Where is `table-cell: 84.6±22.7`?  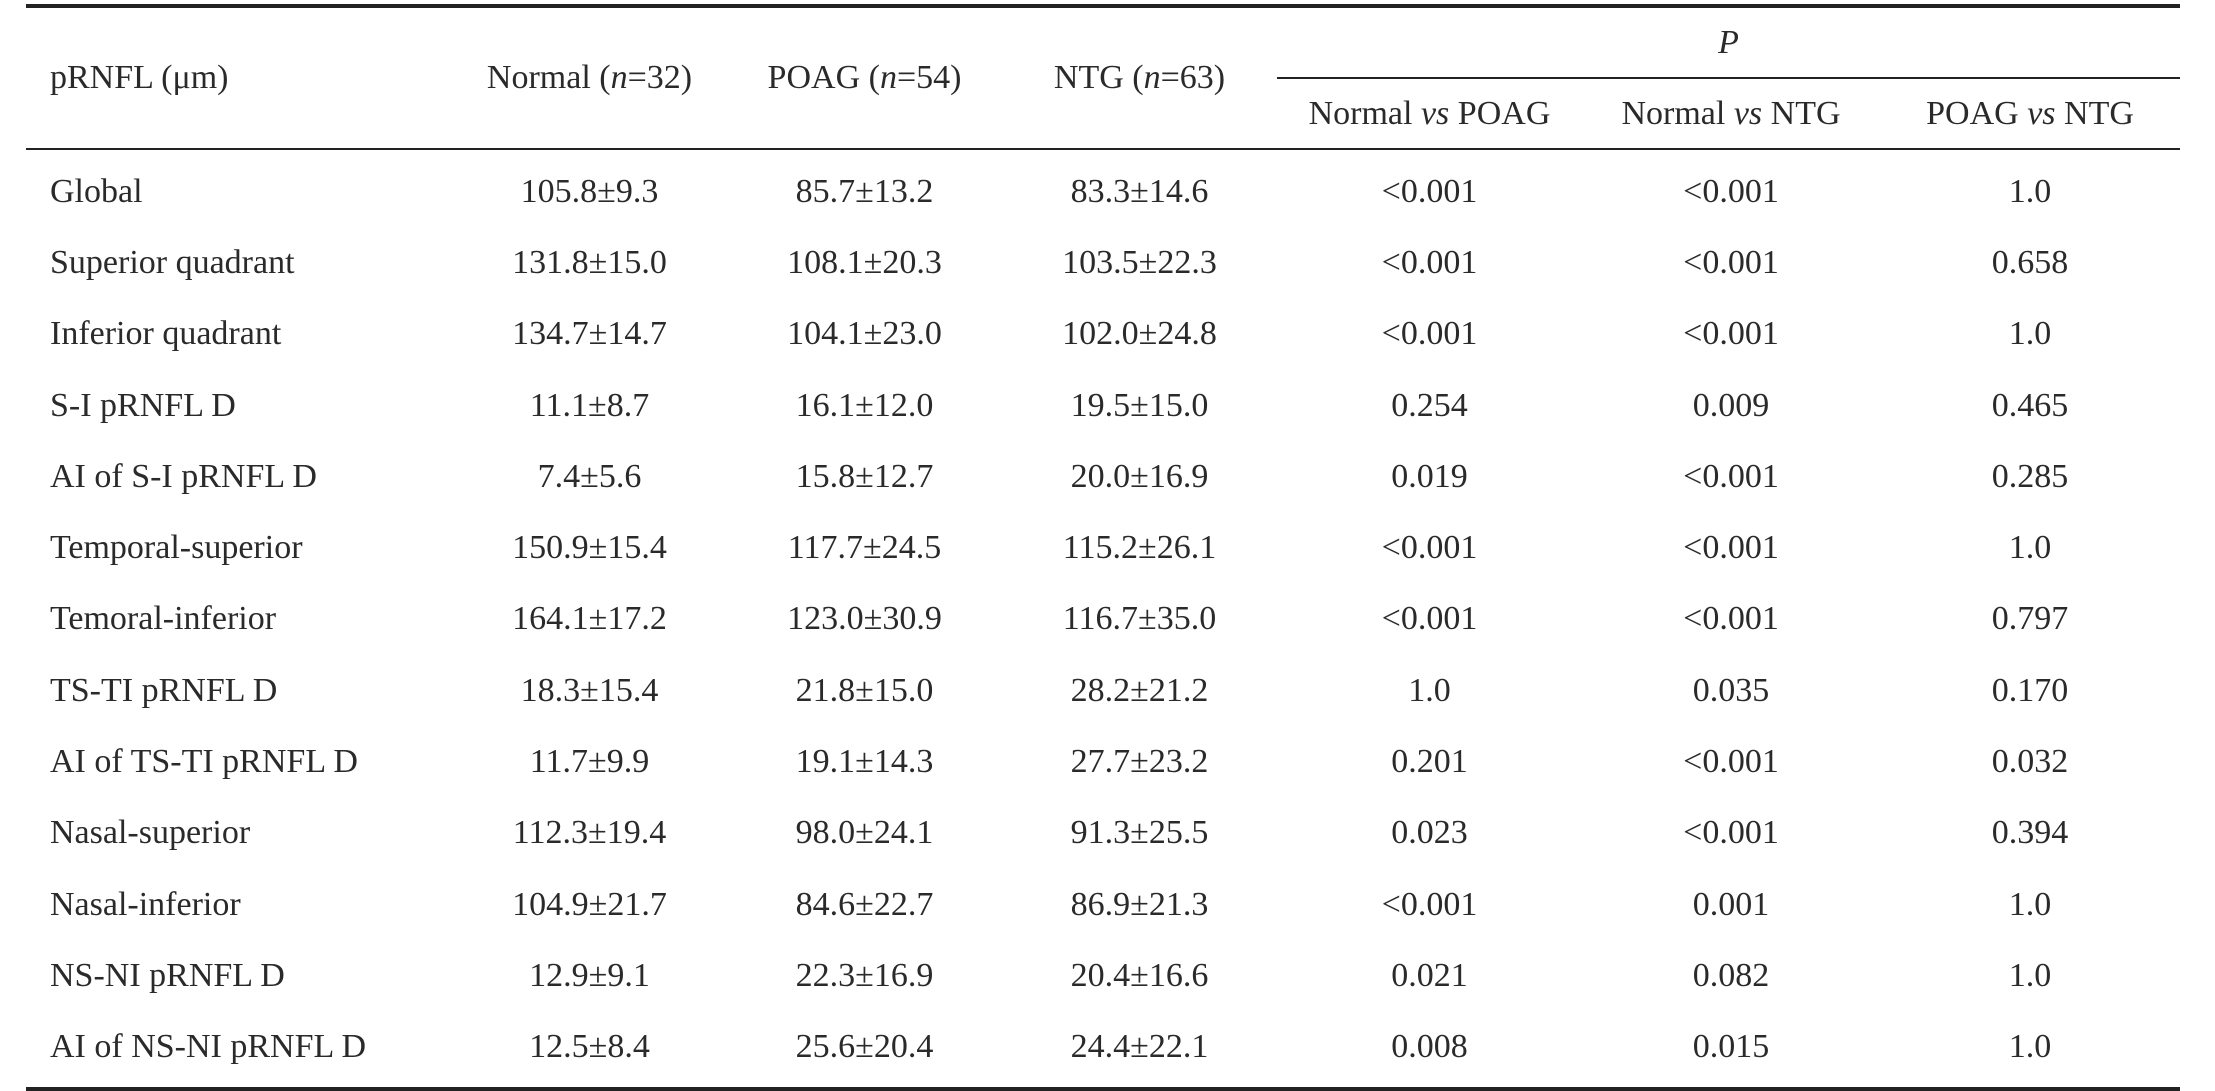 table-cell: 84.6±22.7 is located at coordinates (864, 904).